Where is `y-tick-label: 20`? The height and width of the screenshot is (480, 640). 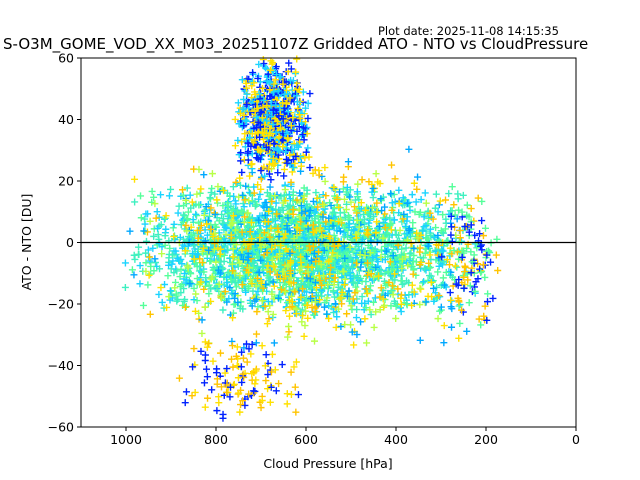
y-tick-label: 20 is located at coordinates (66, 181).